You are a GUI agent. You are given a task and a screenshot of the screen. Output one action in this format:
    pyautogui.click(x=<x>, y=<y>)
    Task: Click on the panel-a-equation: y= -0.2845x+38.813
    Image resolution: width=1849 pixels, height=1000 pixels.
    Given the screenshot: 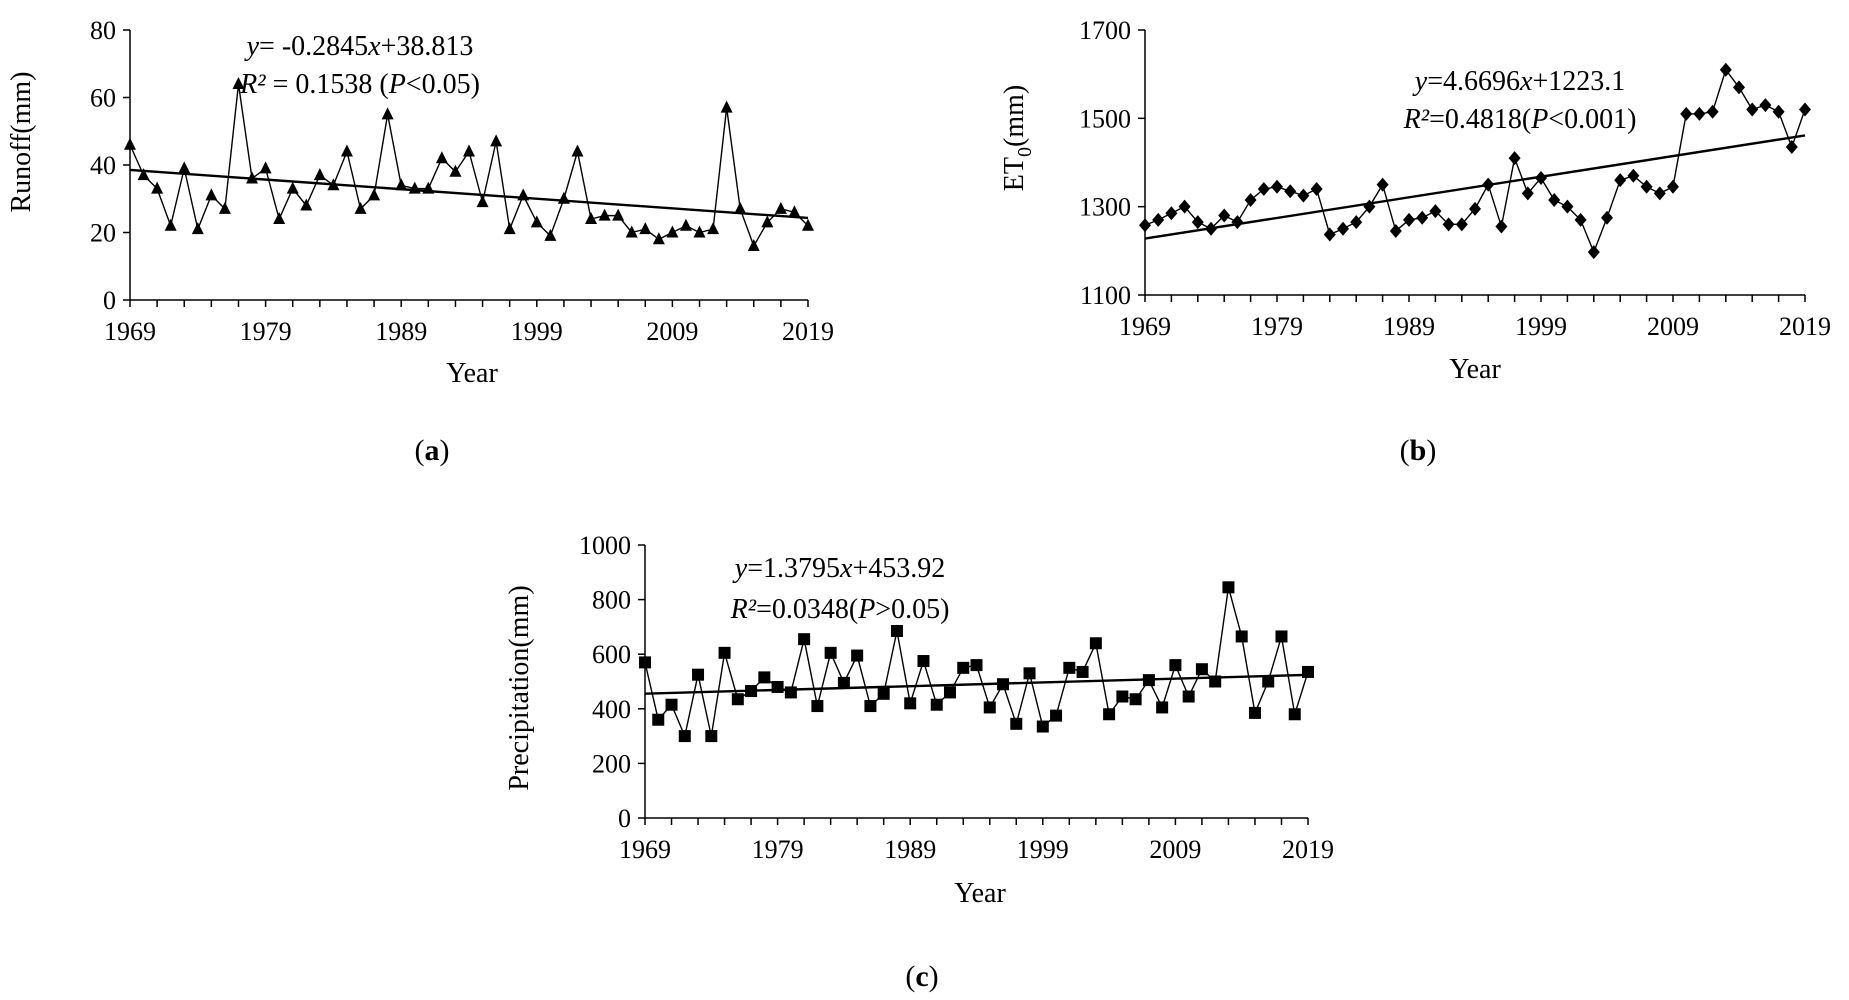 What is the action you would take?
    pyautogui.click(x=359, y=46)
    